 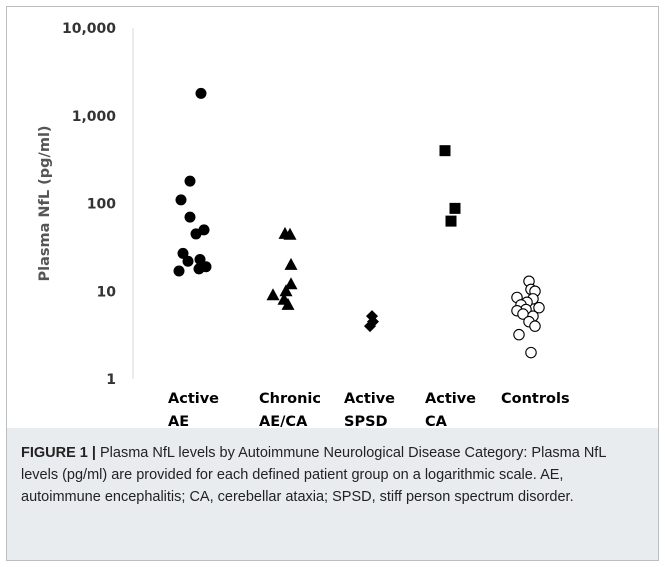 I want to click on y-axis-title: Plasma NfL (pg/ml), so click(x=45, y=203).